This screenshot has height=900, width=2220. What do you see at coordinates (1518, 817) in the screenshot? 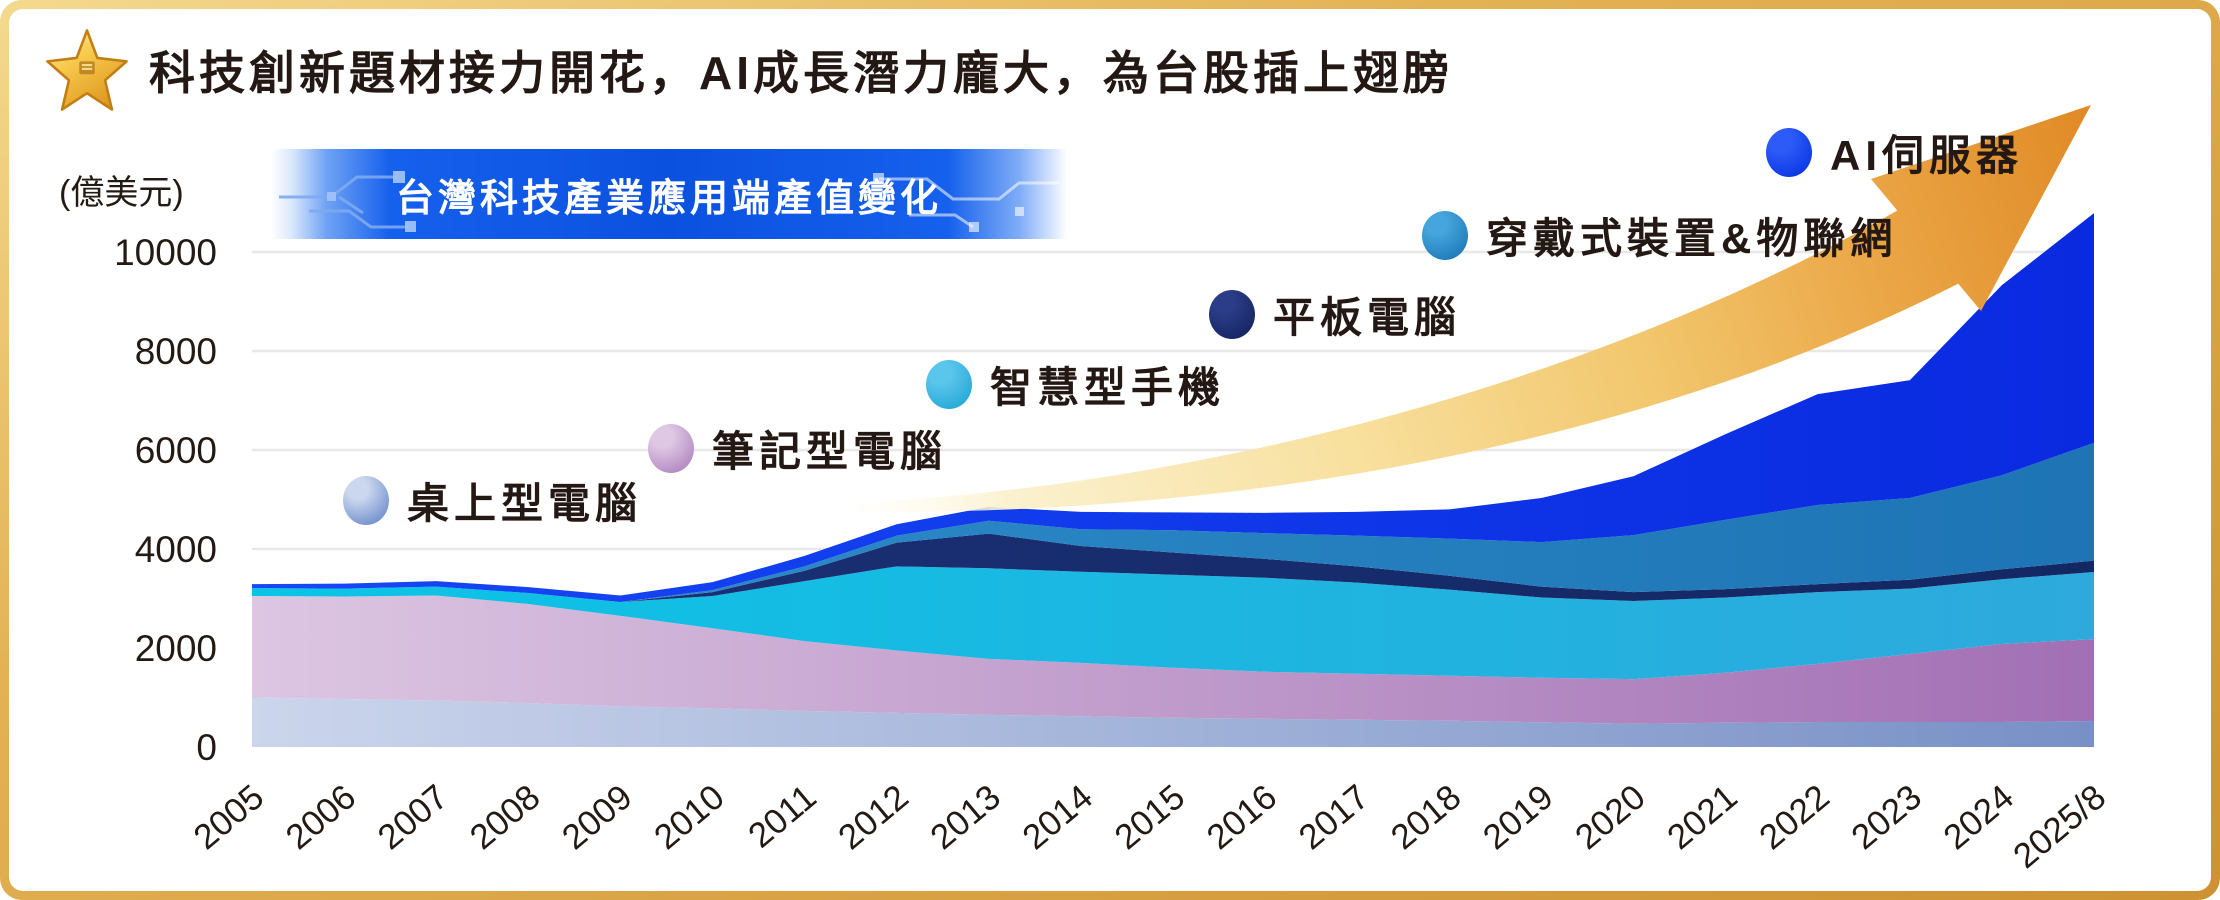
I see `svg-text: 2019` at bounding box center [1518, 817].